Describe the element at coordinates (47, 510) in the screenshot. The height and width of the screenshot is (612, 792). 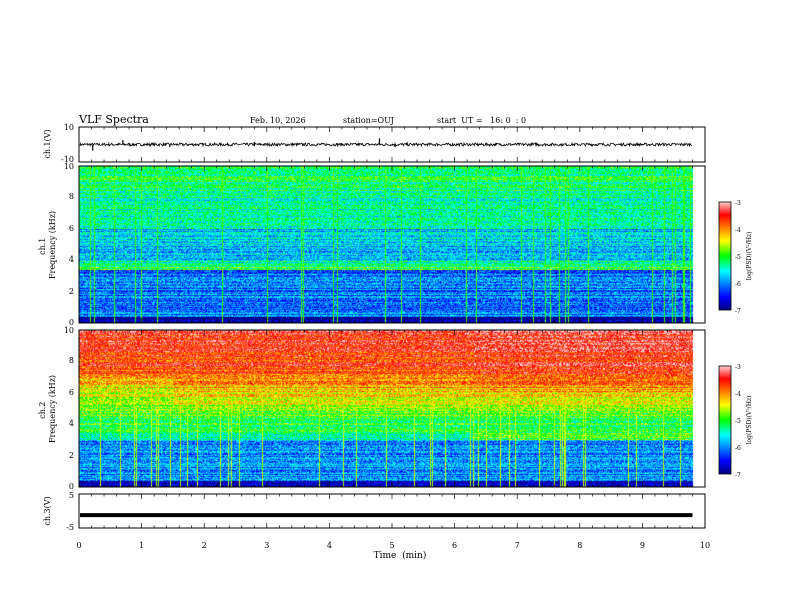
I see `ch3-waveform-ylabel: ch.3(V)` at that location.